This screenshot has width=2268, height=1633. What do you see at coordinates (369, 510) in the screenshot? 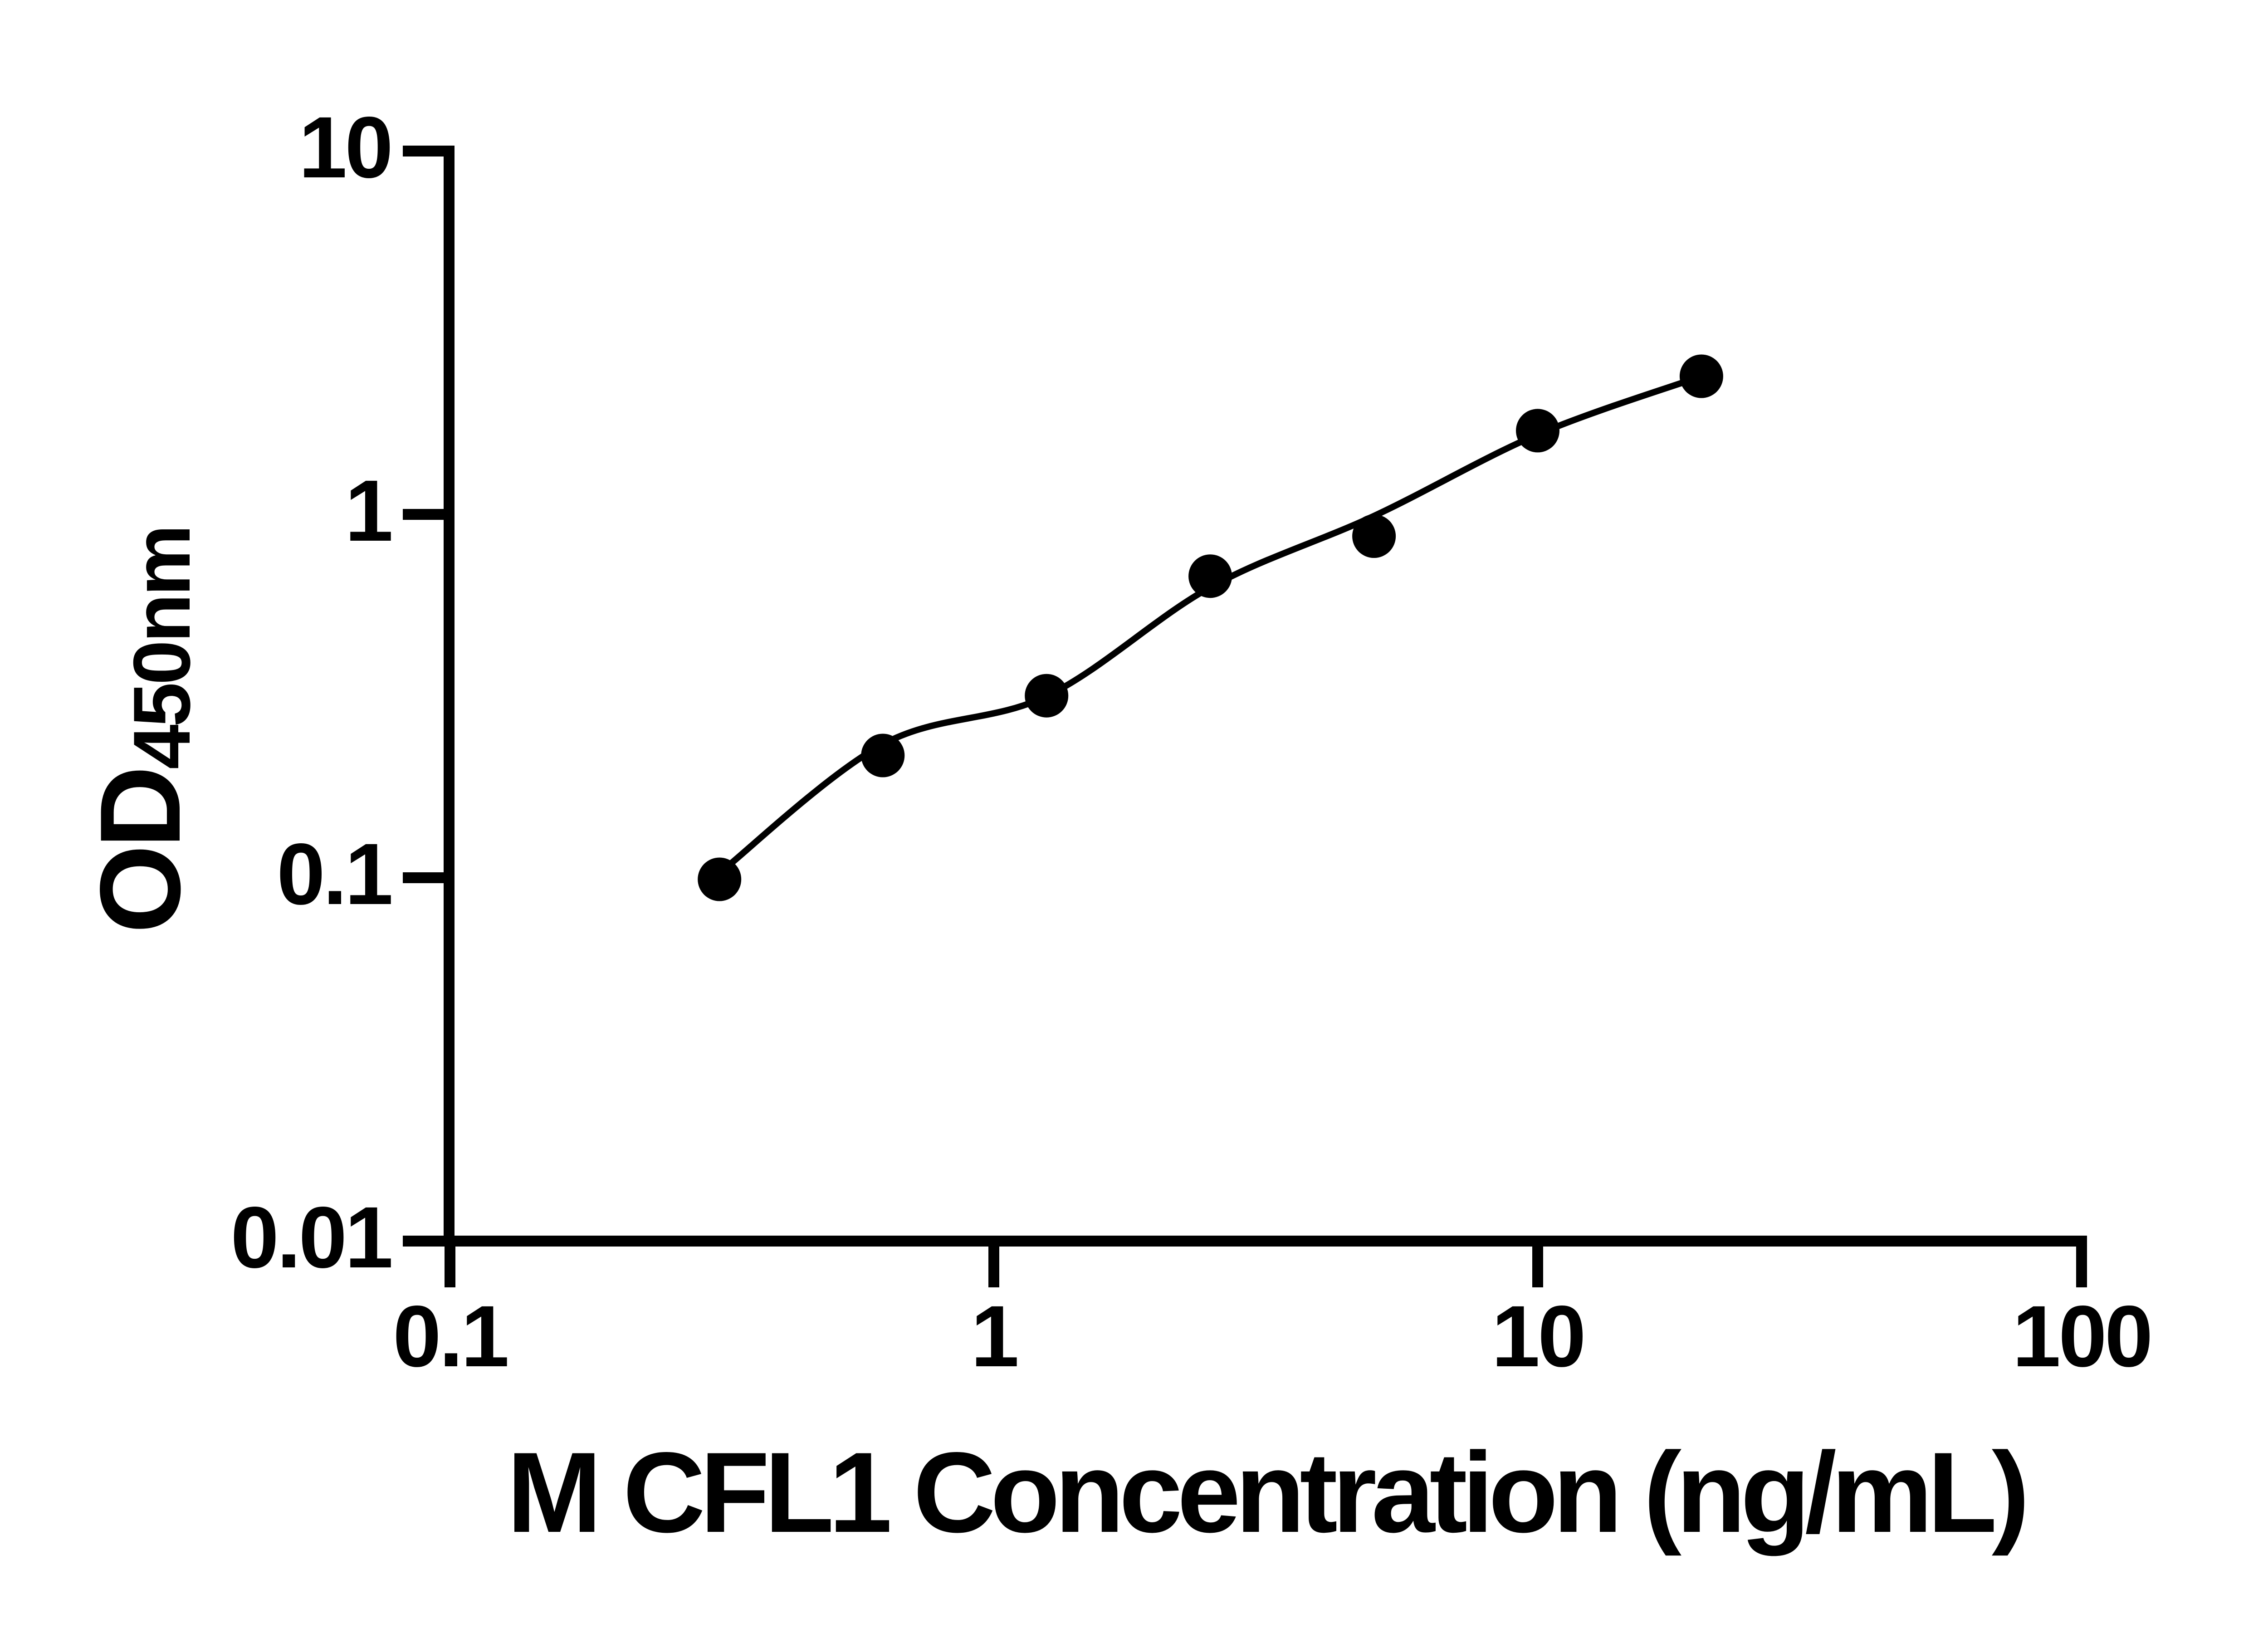
I see `y-tick-label: 1` at bounding box center [369, 510].